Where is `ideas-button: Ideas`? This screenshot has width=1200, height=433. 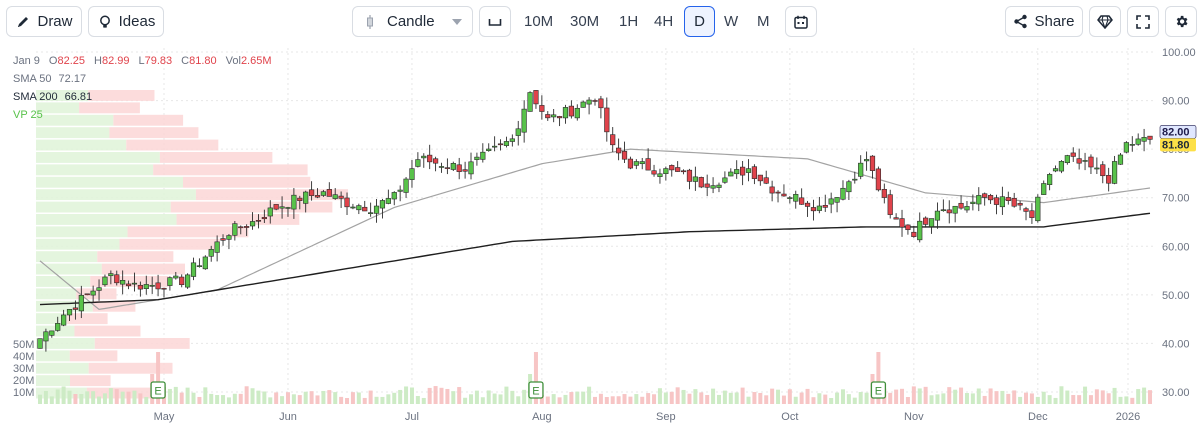 ideas-button: Ideas is located at coordinates (126, 21).